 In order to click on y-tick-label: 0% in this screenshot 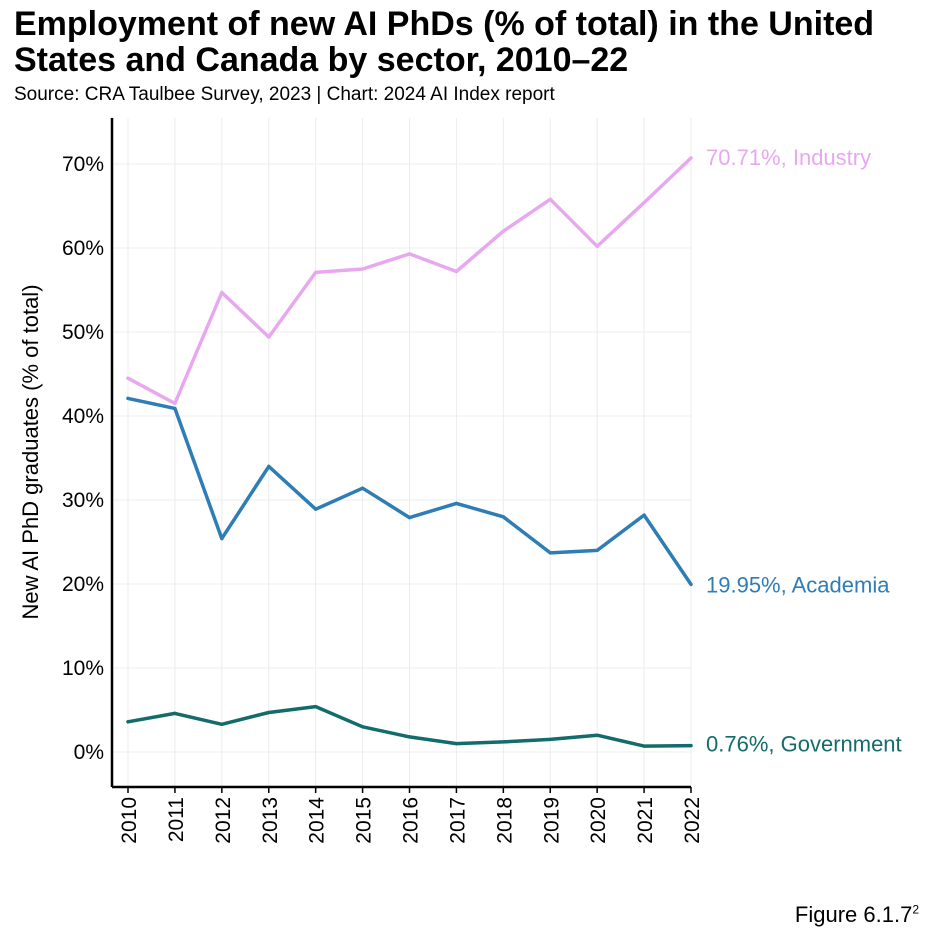, I will do `click(89, 752)`.